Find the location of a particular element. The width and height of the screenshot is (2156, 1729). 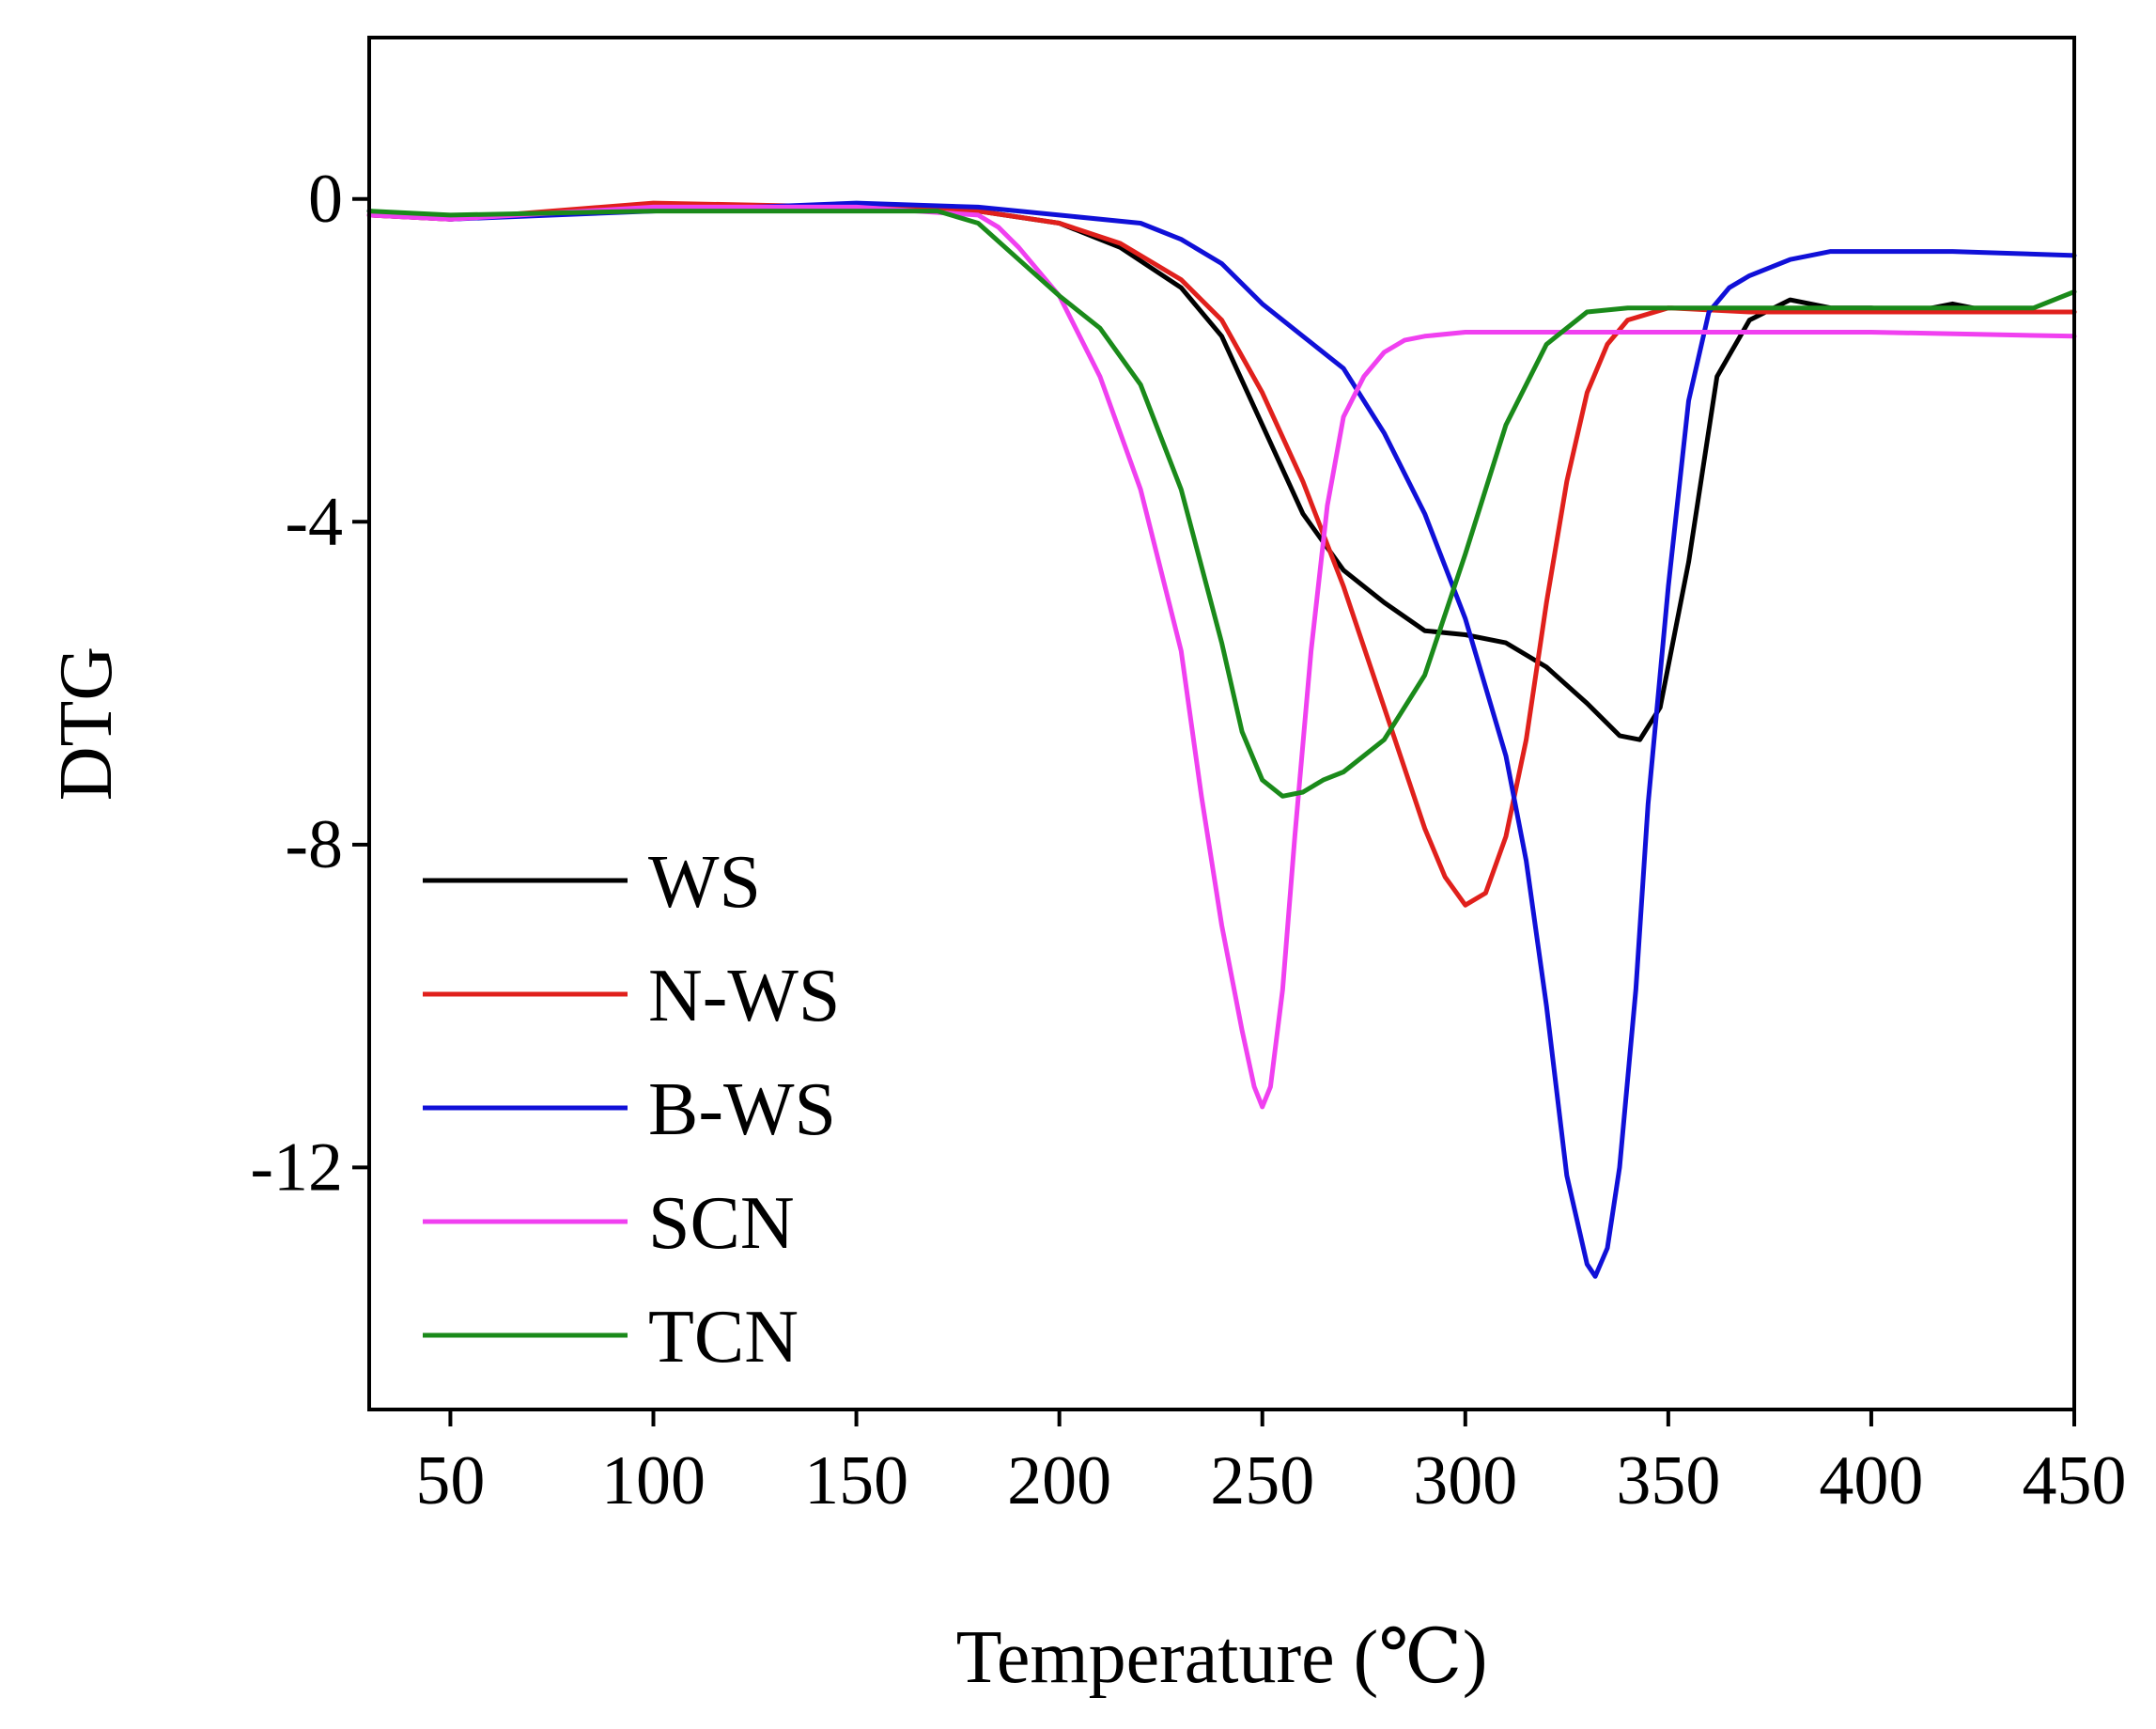

legend-label-scn: SCN is located at coordinates (722, 1223).